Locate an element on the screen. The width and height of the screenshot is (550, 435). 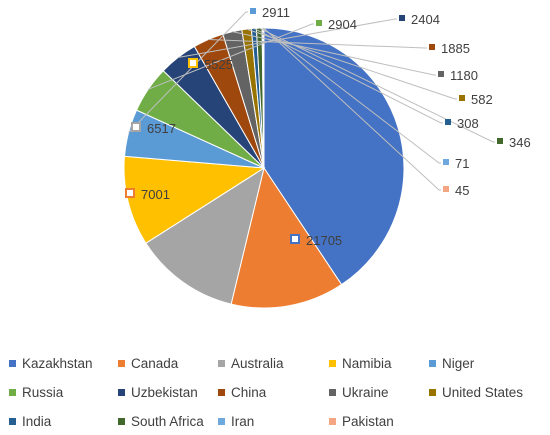
legend-swatch-ukraine is located at coordinates (332, 392).